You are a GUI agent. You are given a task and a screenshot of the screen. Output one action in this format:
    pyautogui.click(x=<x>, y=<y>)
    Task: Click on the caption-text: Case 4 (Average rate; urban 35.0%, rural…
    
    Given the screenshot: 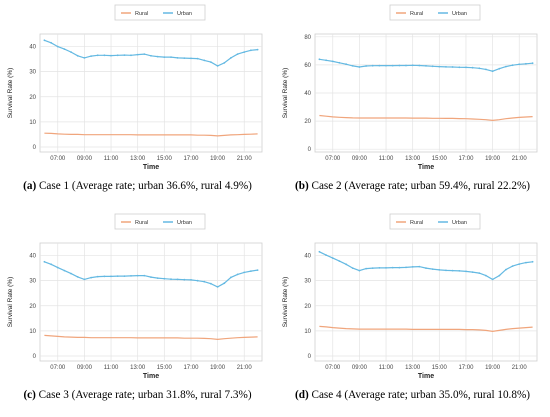 What is the action you would take?
    pyautogui.click(x=419, y=395)
    